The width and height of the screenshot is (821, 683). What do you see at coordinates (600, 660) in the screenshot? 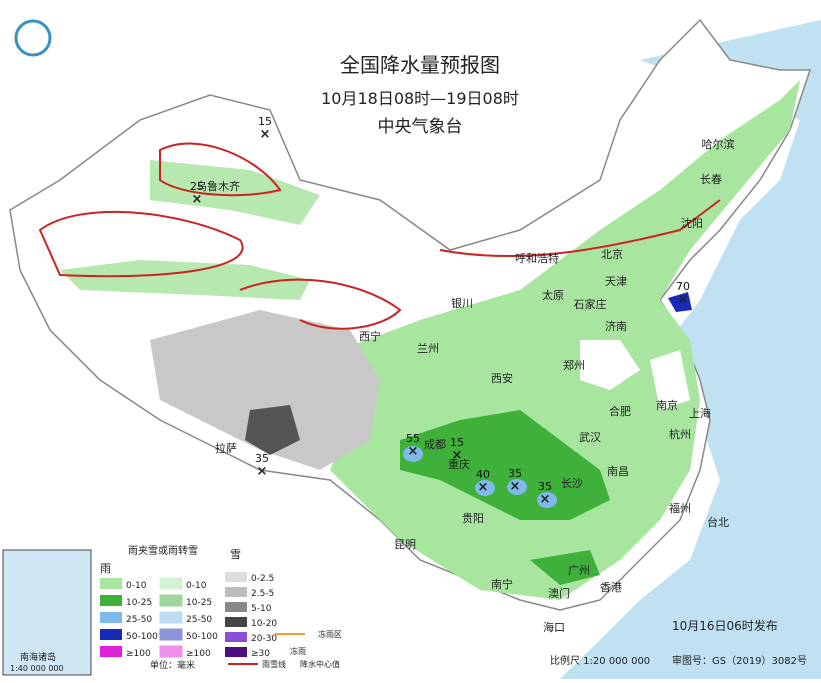
I see `scale: 比例尺 1:20 000 000` at bounding box center [600, 660].